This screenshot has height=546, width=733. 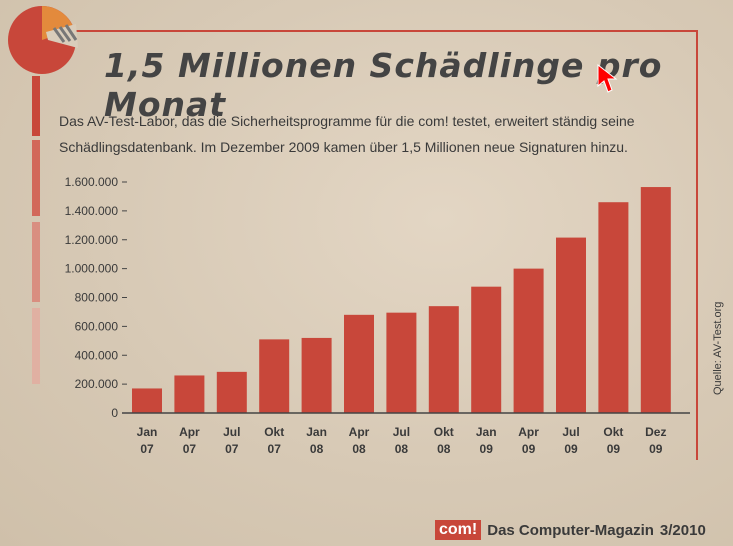 I want to click on magazine-name: Das Computer-Magazin, so click(x=570, y=530).